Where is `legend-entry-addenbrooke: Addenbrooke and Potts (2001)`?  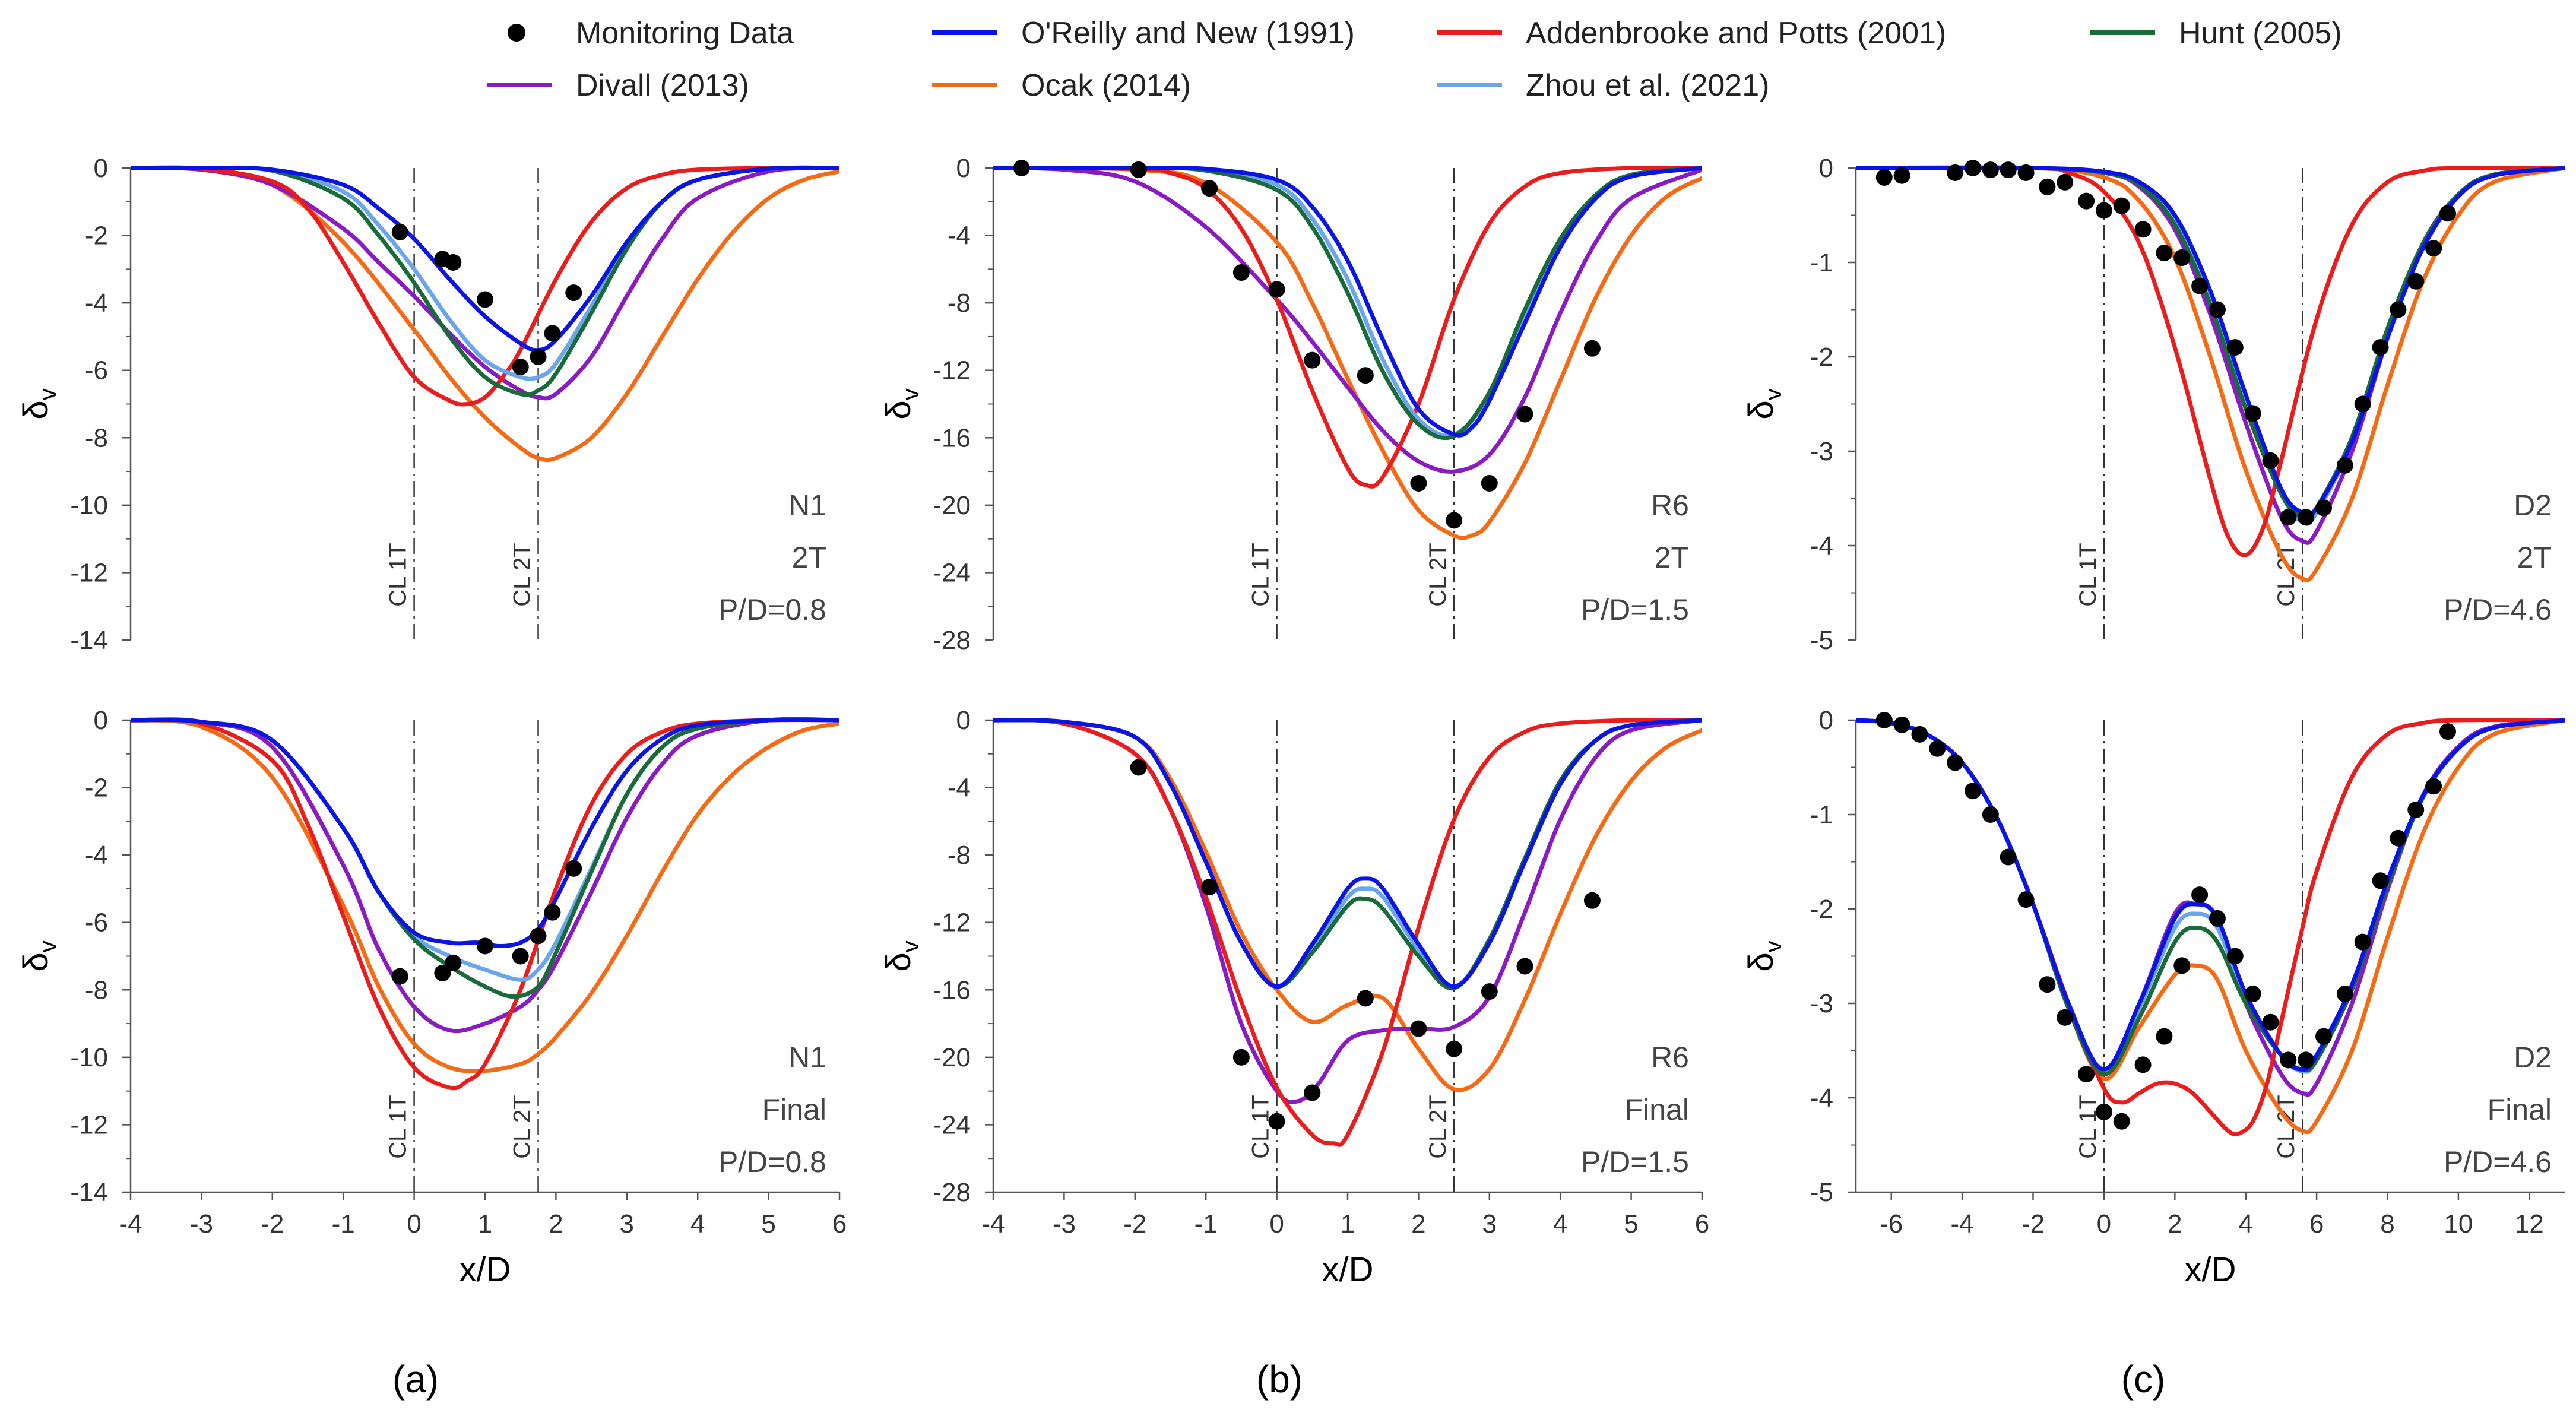
legend-entry-addenbrooke: Addenbrooke and Potts (2001) is located at coordinates (1691, 33).